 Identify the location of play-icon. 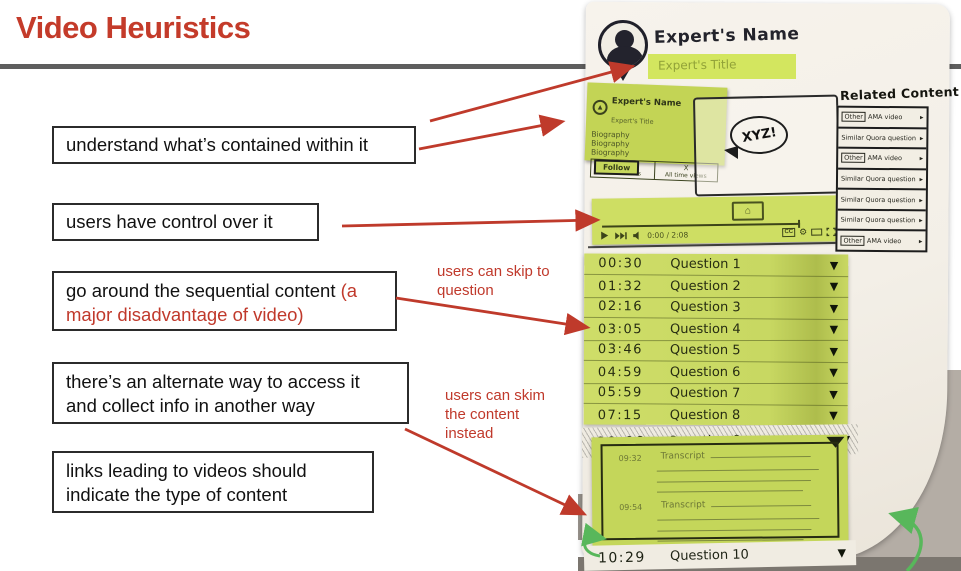
(605, 235).